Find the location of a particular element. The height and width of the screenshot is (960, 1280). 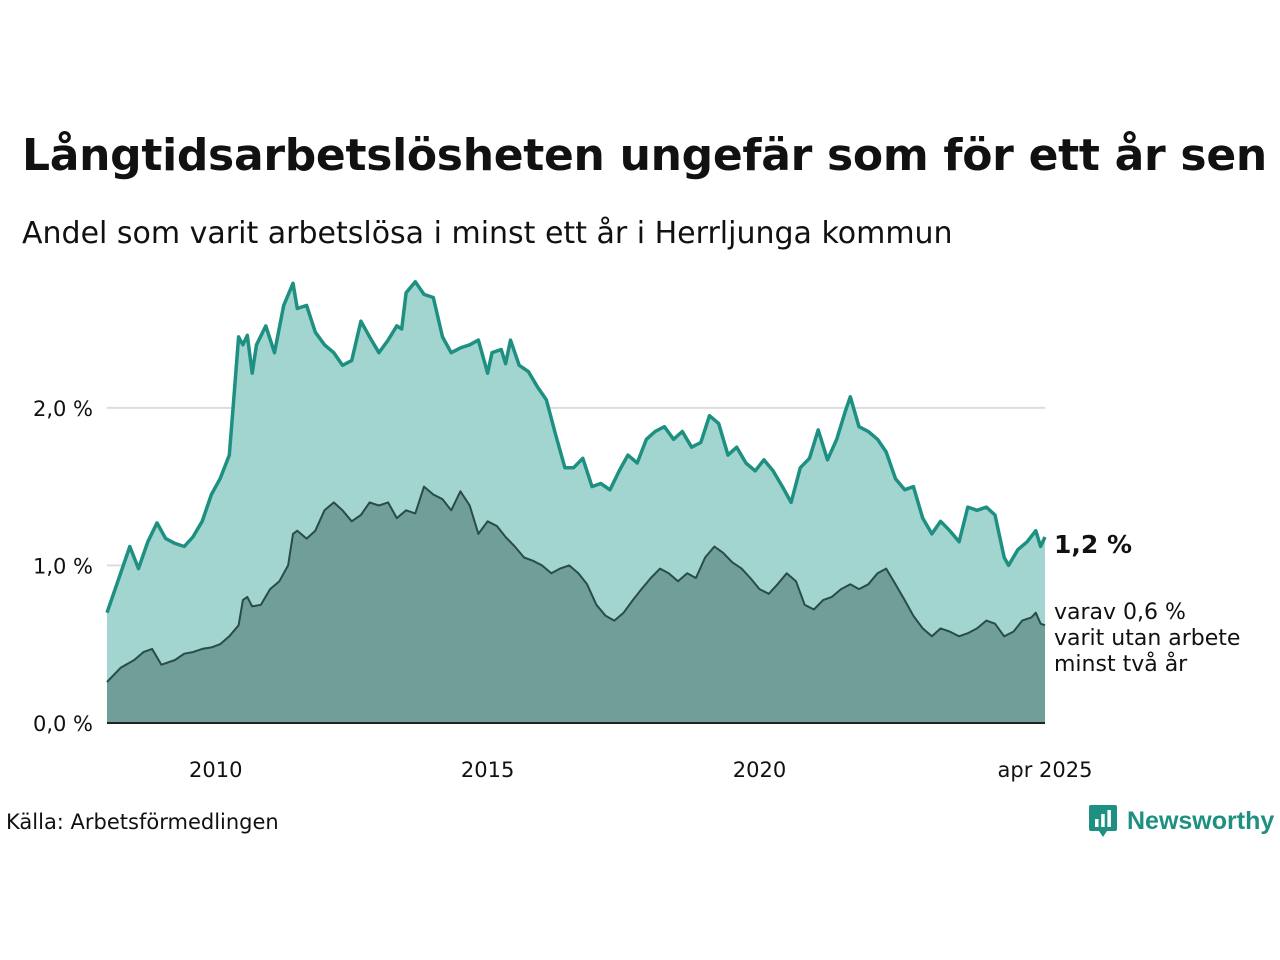

newsworthy-logo: Newsworthy is located at coordinates (1181, 821).